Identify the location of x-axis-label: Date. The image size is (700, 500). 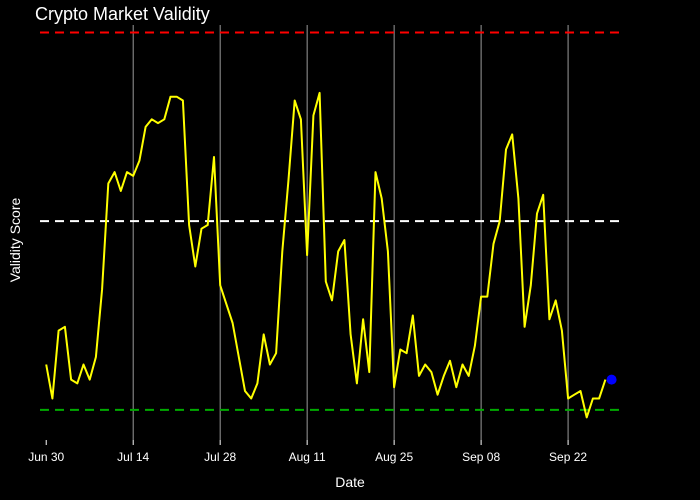
(350, 482).